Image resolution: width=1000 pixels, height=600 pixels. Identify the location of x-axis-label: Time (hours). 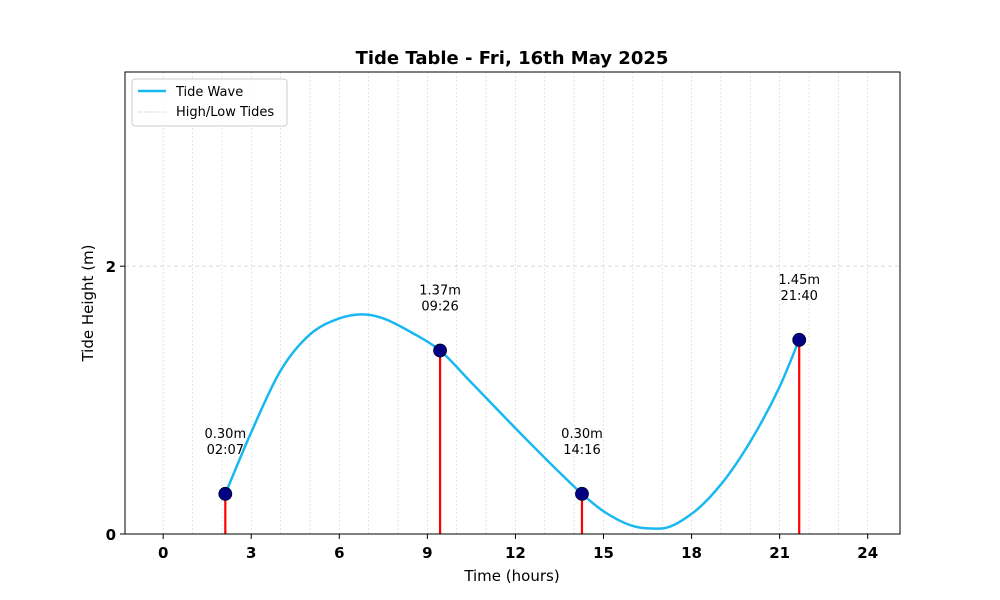
(511, 576).